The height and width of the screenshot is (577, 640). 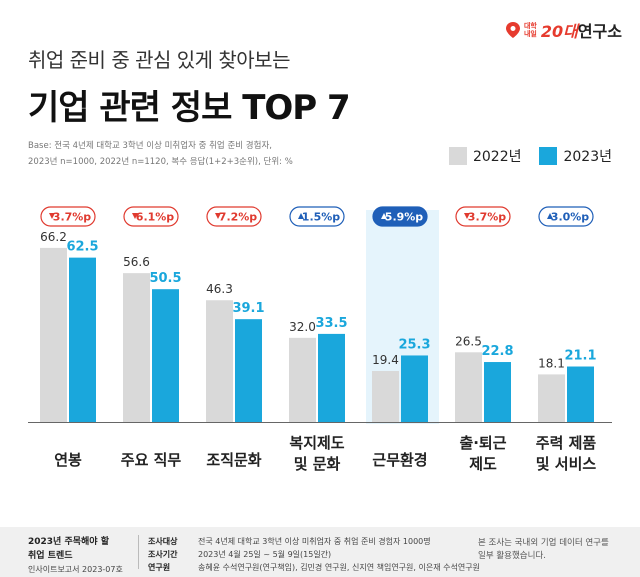 What do you see at coordinates (530, 156) in the screenshot?
I see `chart-legend: 2022년 2023년` at bounding box center [530, 156].